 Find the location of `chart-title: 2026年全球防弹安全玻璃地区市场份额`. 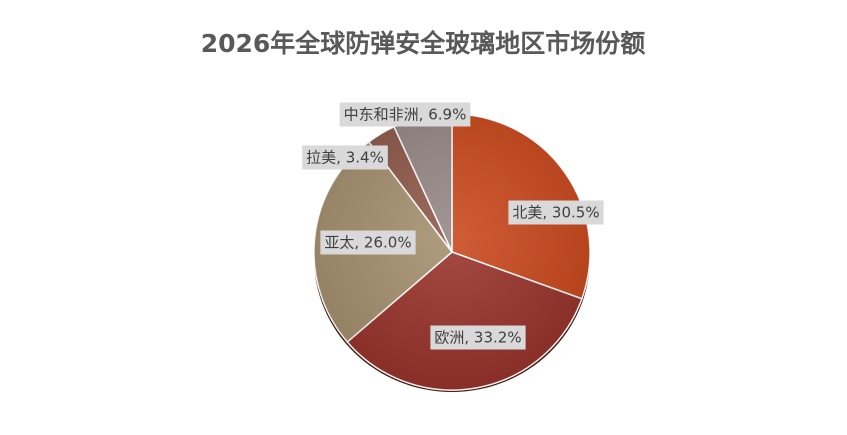

chart-title: 2026年全球防弹安全玻璃地区市场份额 is located at coordinates (423, 43).